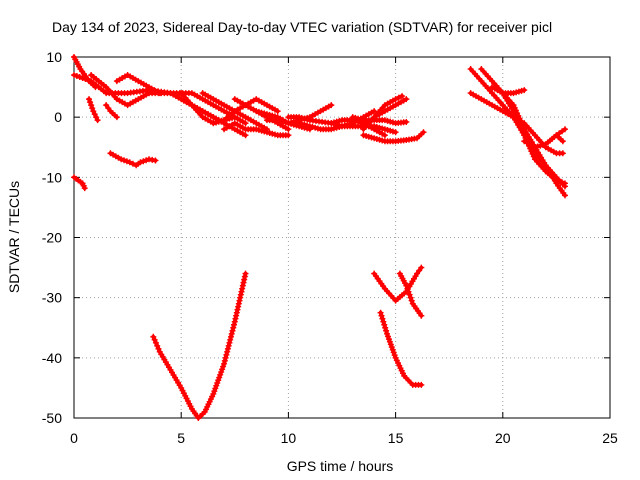 Image resolution: width=640 pixels, height=480 pixels. What do you see at coordinates (14, 237) in the screenshot?
I see `y-axis-label: SDTVAR / TECUs` at bounding box center [14, 237].